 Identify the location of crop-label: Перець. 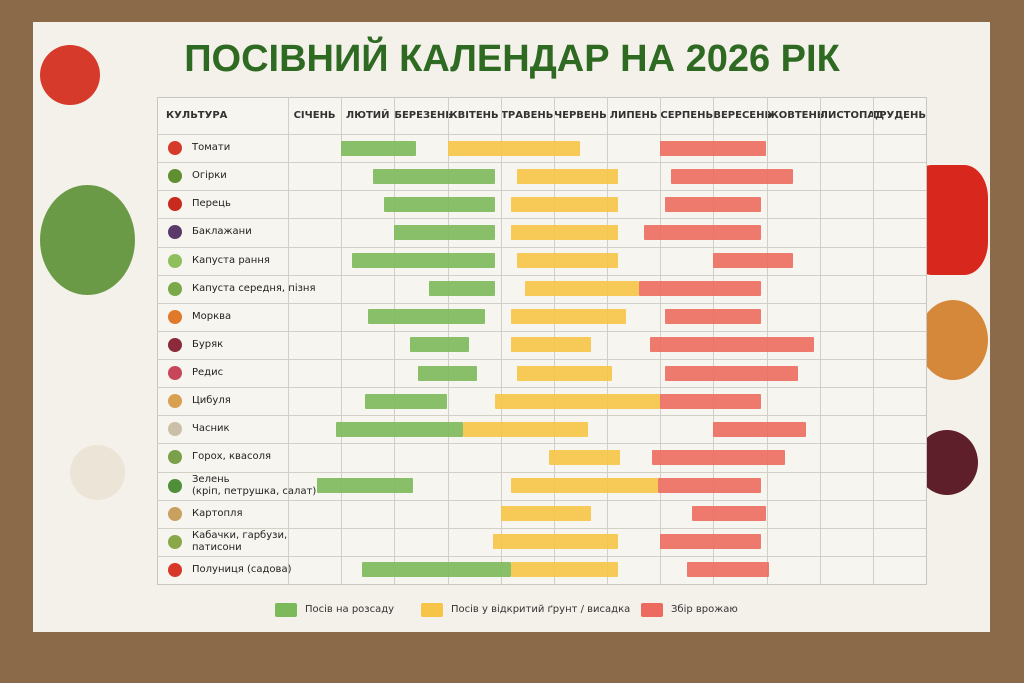
(211, 204).